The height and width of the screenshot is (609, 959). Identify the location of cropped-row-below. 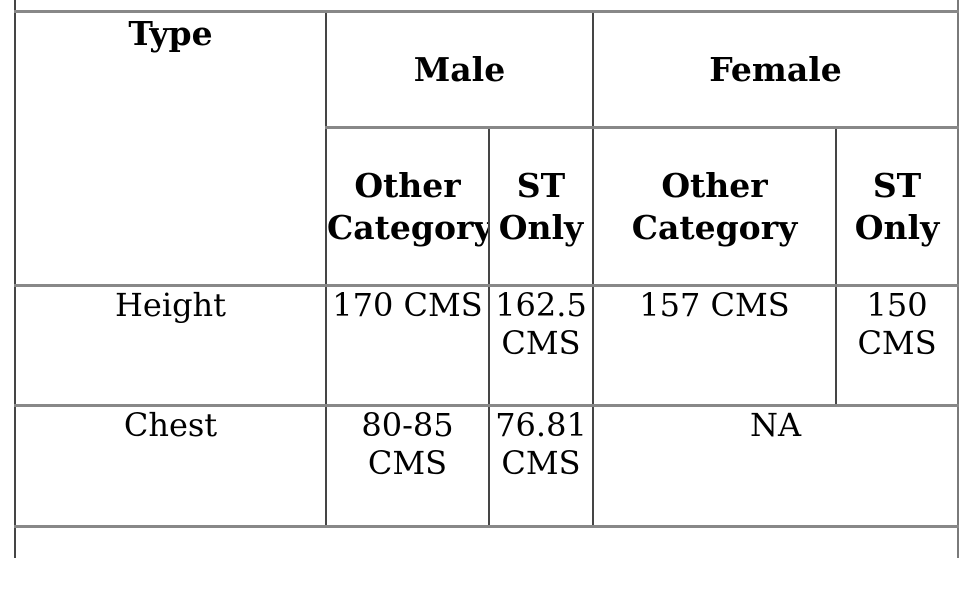
(486, 541).